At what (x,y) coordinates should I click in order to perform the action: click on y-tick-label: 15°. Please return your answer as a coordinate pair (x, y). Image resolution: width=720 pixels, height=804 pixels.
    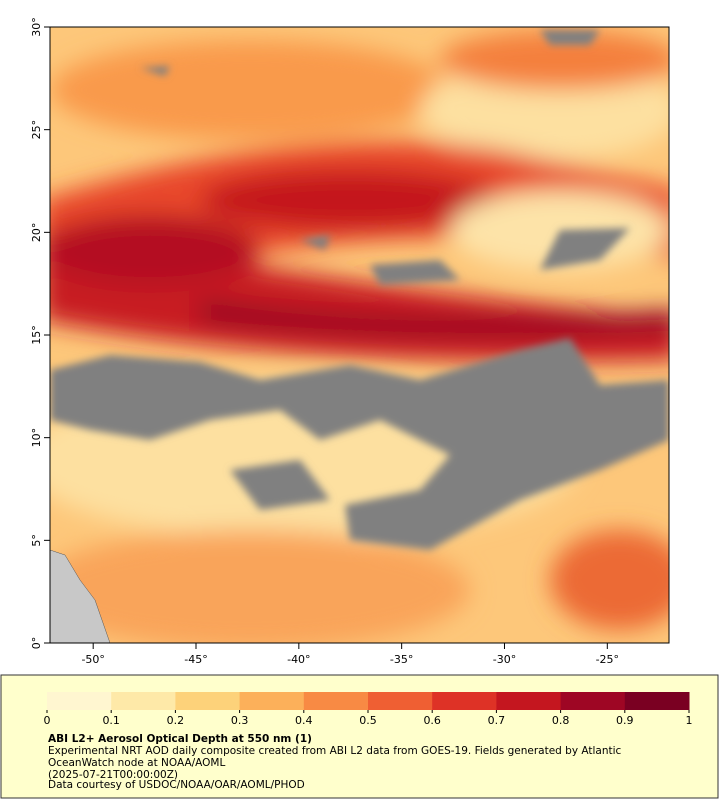
    Looking at the image, I should click on (36, 335).